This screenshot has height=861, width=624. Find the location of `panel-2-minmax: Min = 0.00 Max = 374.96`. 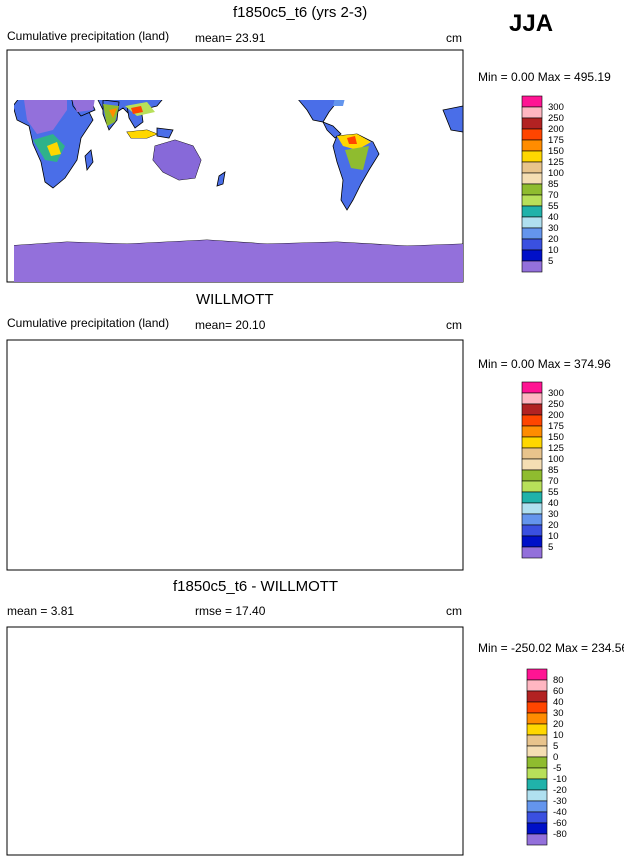

panel-2-minmax: Min = 0.00 Max = 374.96 is located at coordinates (544, 364).